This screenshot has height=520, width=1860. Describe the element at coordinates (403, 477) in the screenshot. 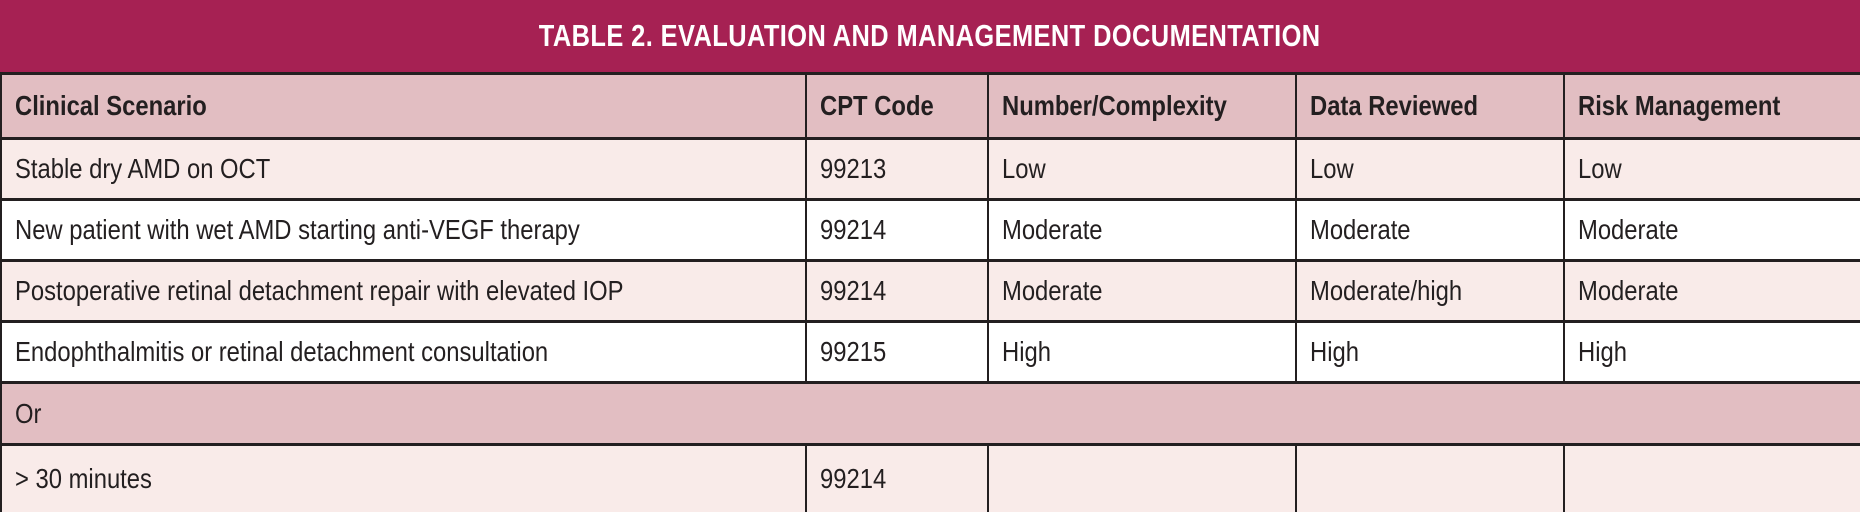

I see `cell-clinical-scenario: > 30 minutes` at that location.